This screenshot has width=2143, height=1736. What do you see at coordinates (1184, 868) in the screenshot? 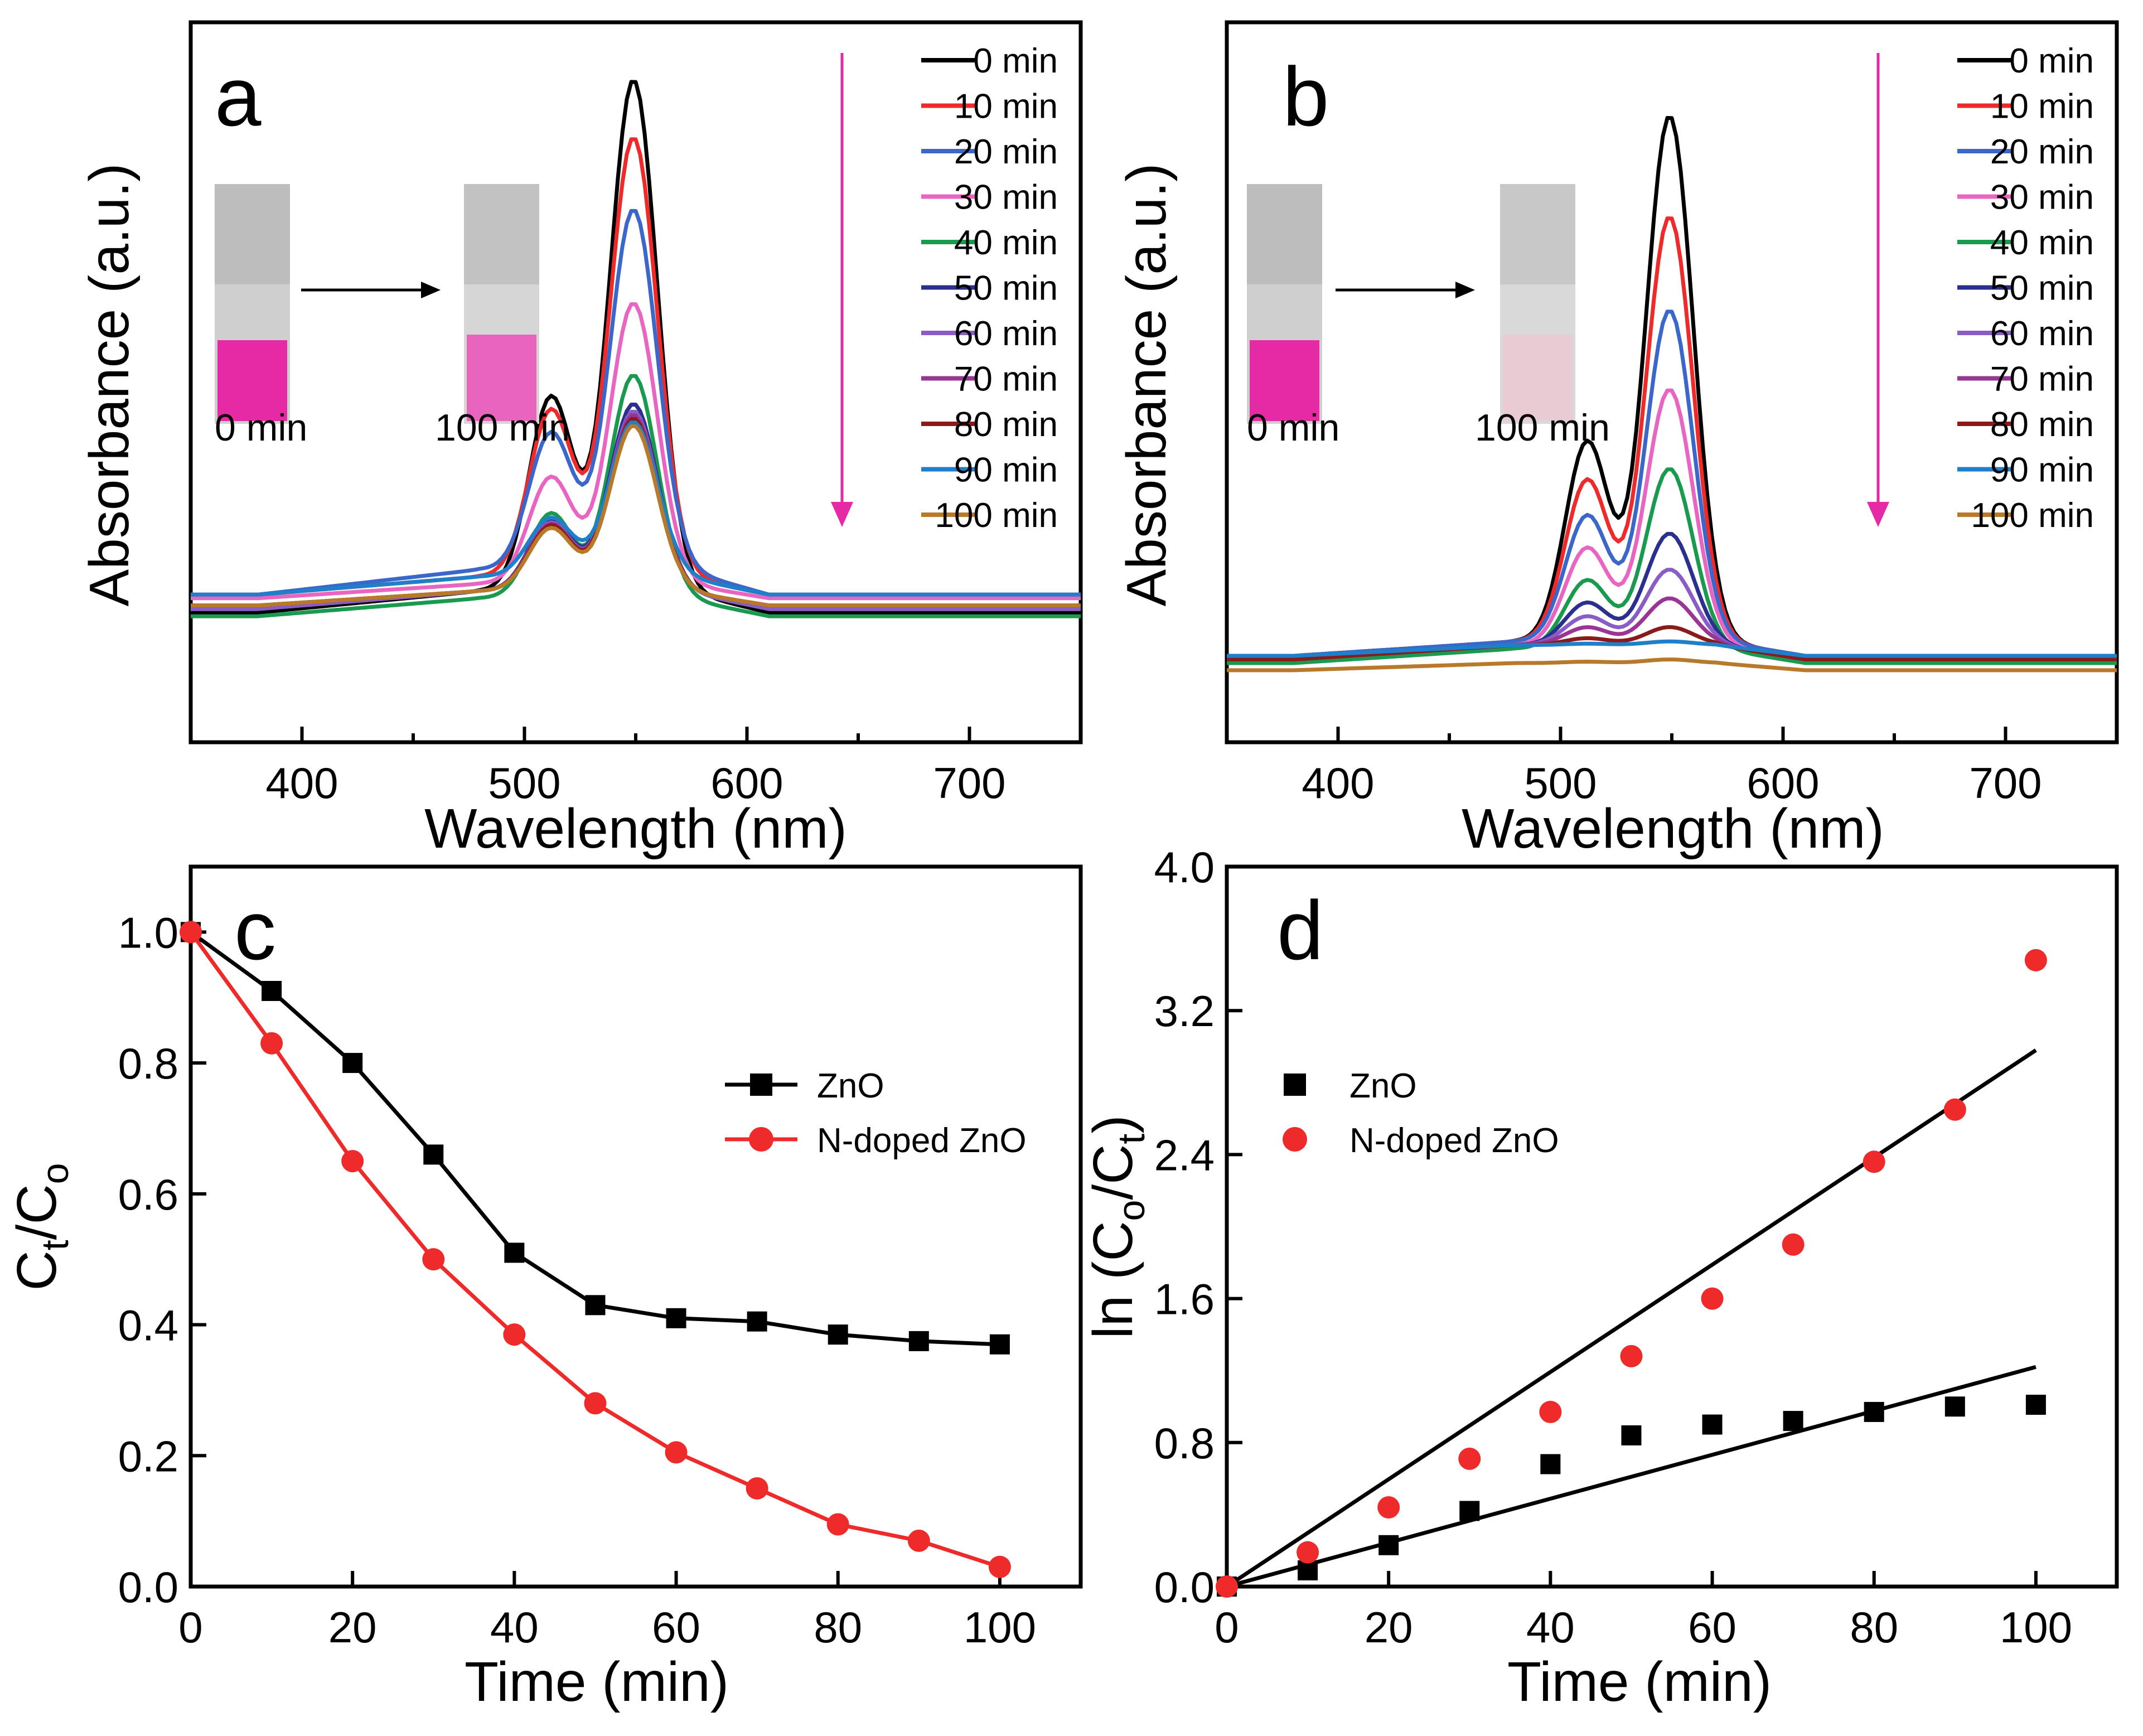
I see `y-tick-label: 4.0` at bounding box center [1184, 868].